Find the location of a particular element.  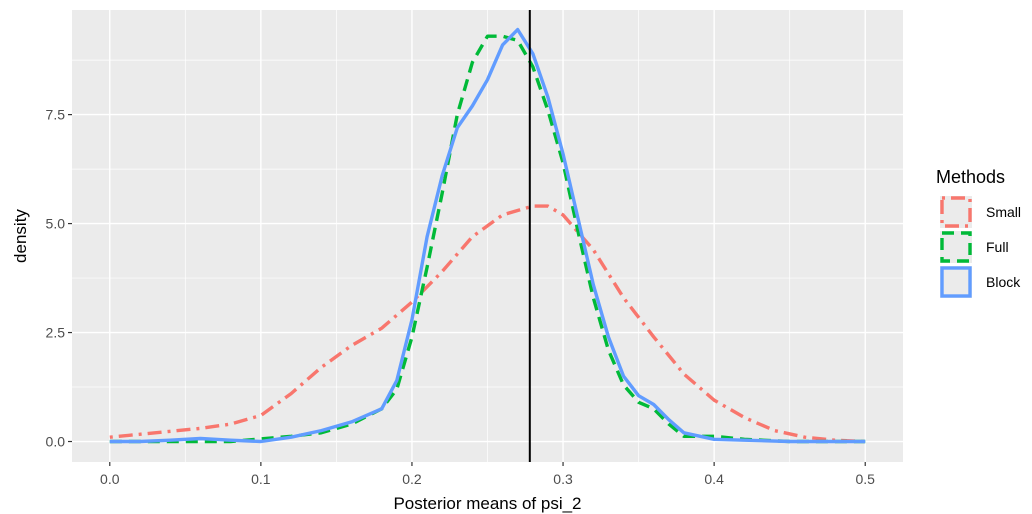

legend-key-small is located at coordinates (956, 212).